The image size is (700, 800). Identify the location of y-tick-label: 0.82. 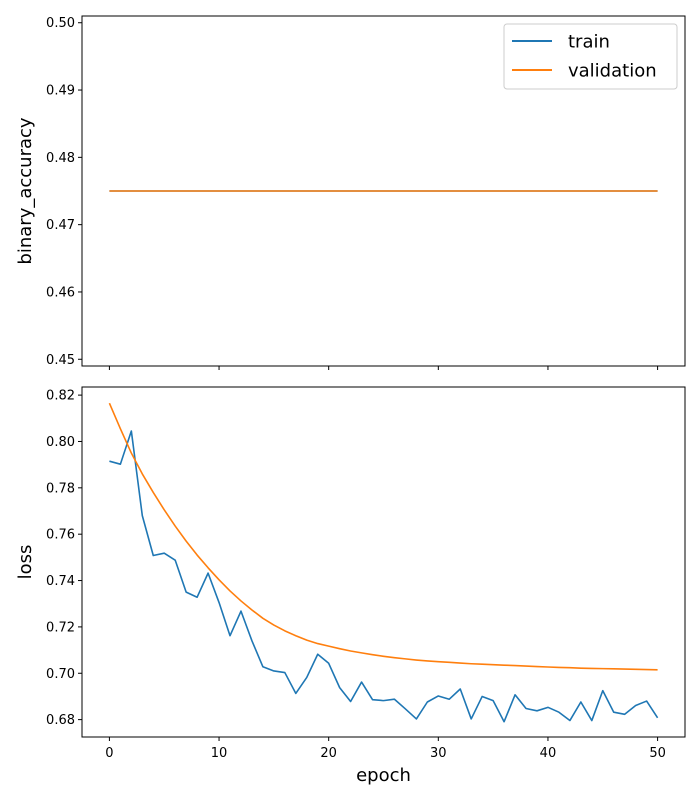
(60, 396).